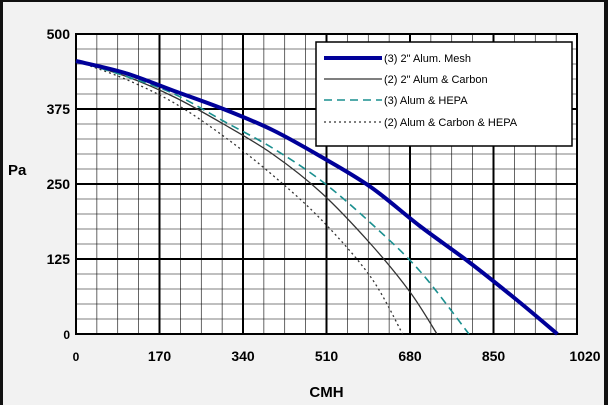 This screenshot has height=405, width=608. Describe the element at coordinates (326, 392) in the screenshot. I see `x-axis-title: CMH` at that location.